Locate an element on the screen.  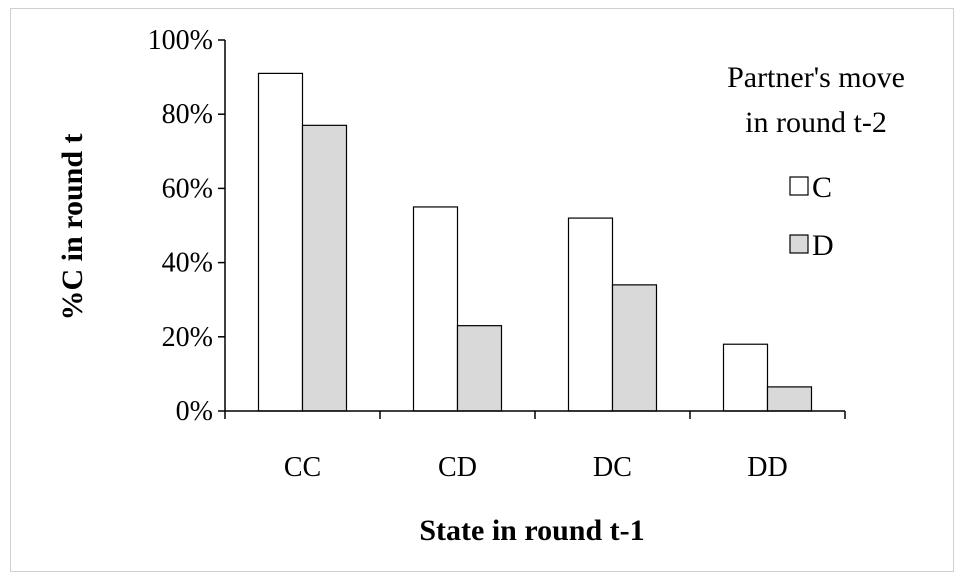
y-tick-label: 60% is located at coordinates (187, 188).